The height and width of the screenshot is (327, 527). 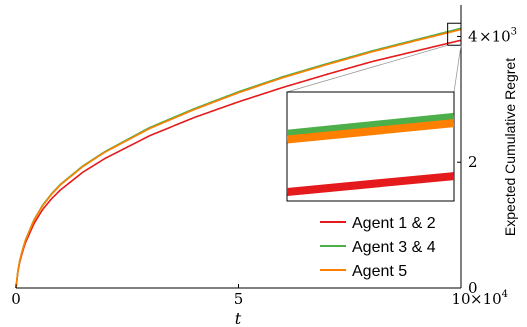 What do you see at coordinates (370, 154) in the screenshot?
I see `inset-lines` at bounding box center [370, 154].